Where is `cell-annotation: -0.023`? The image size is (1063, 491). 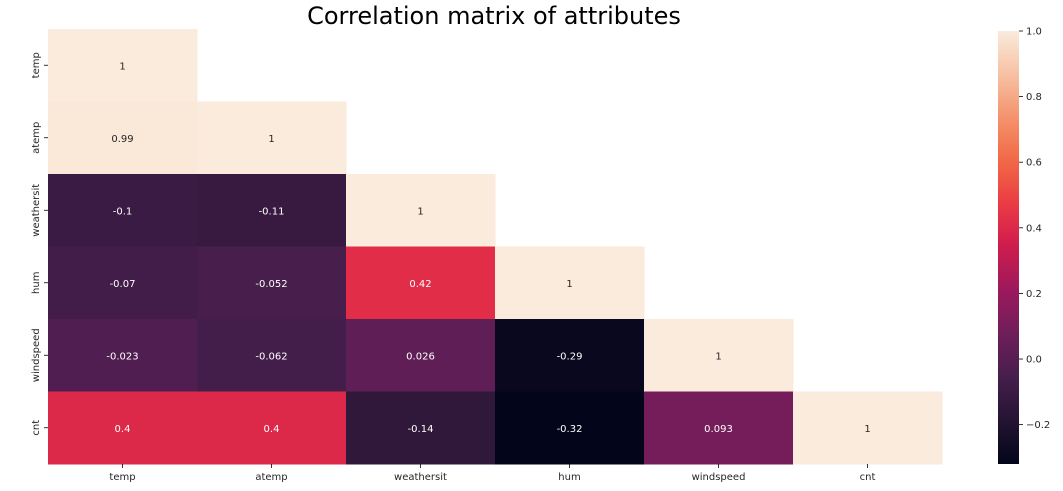 cell-annotation: -0.023 is located at coordinates (122, 356).